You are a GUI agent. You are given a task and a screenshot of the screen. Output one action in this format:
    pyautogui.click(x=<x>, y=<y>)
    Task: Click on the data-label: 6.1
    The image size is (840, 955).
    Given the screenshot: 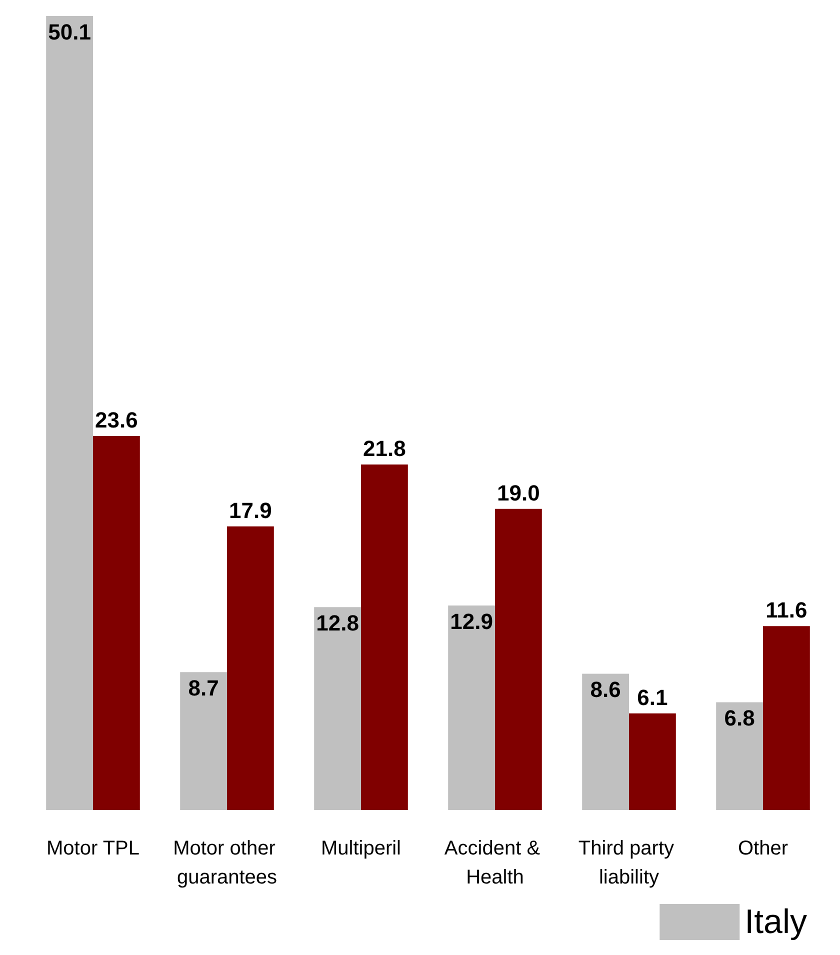 What is the action you would take?
    pyautogui.click(x=652, y=697)
    